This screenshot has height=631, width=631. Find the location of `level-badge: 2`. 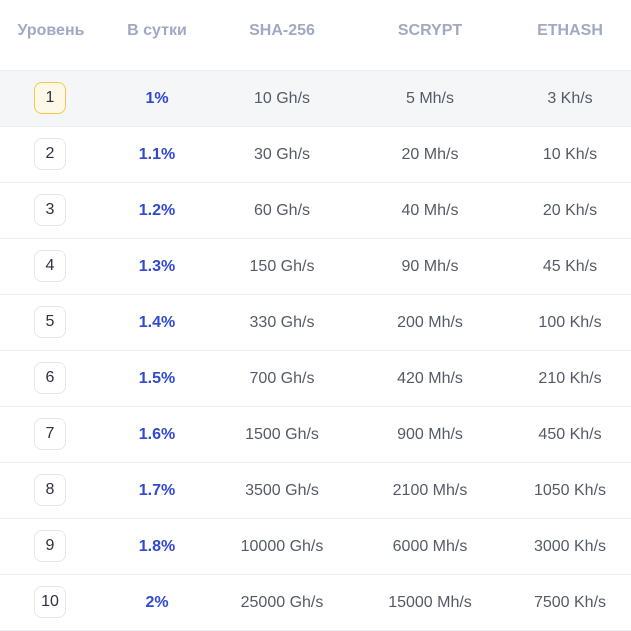

level-badge: 2 is located at coordinates (50, 154).